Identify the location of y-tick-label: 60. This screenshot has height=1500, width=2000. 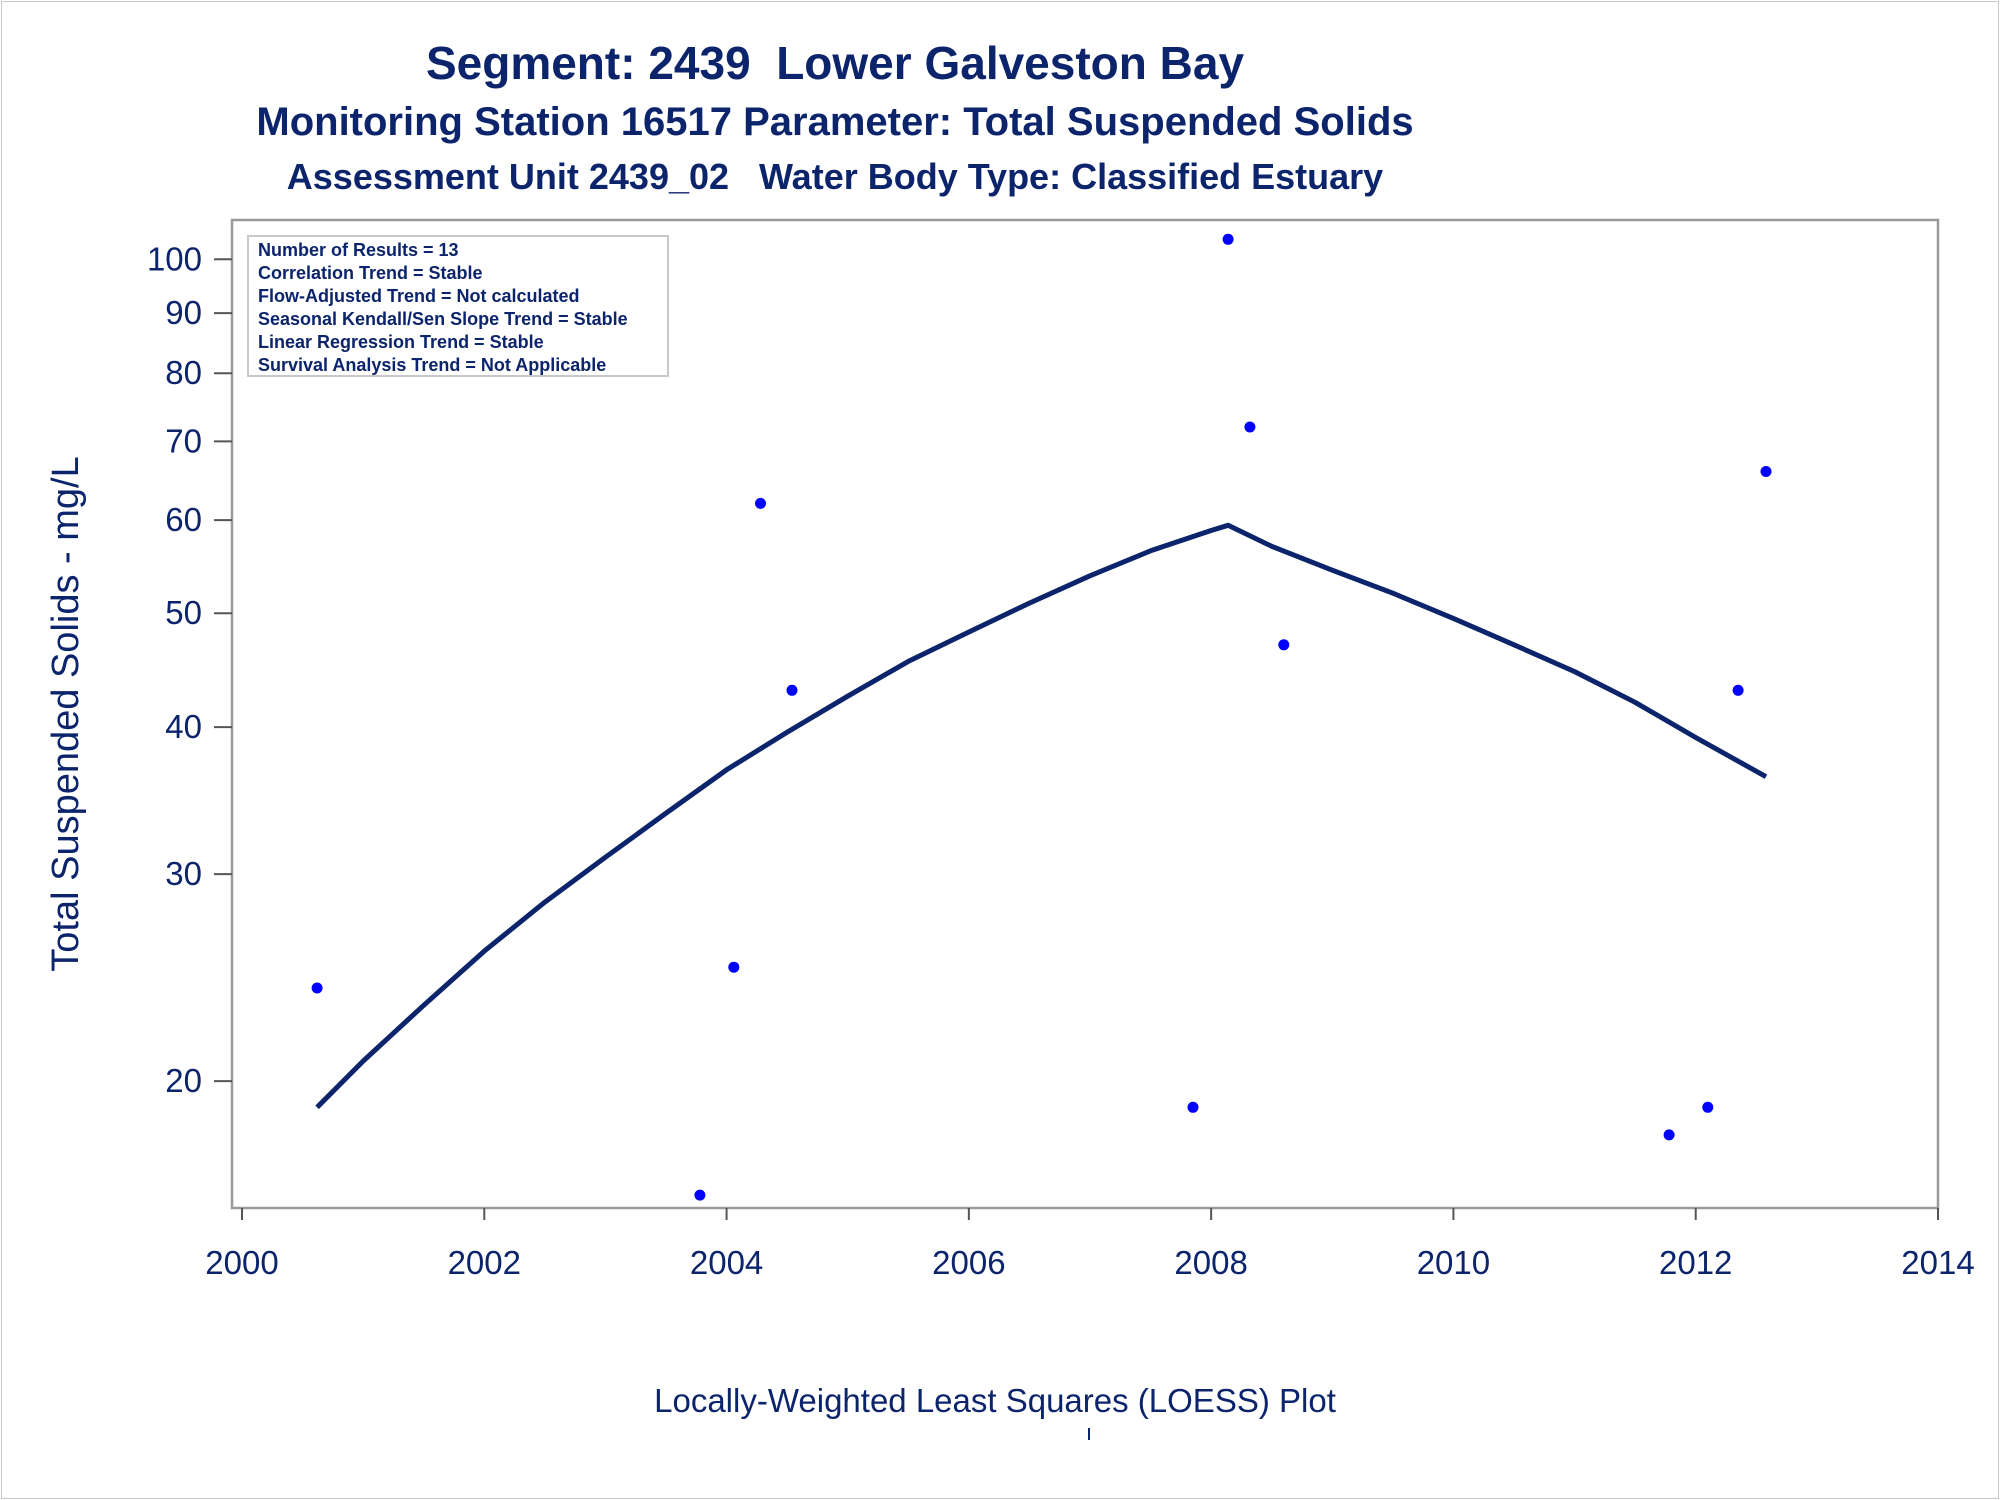
(183, 519).